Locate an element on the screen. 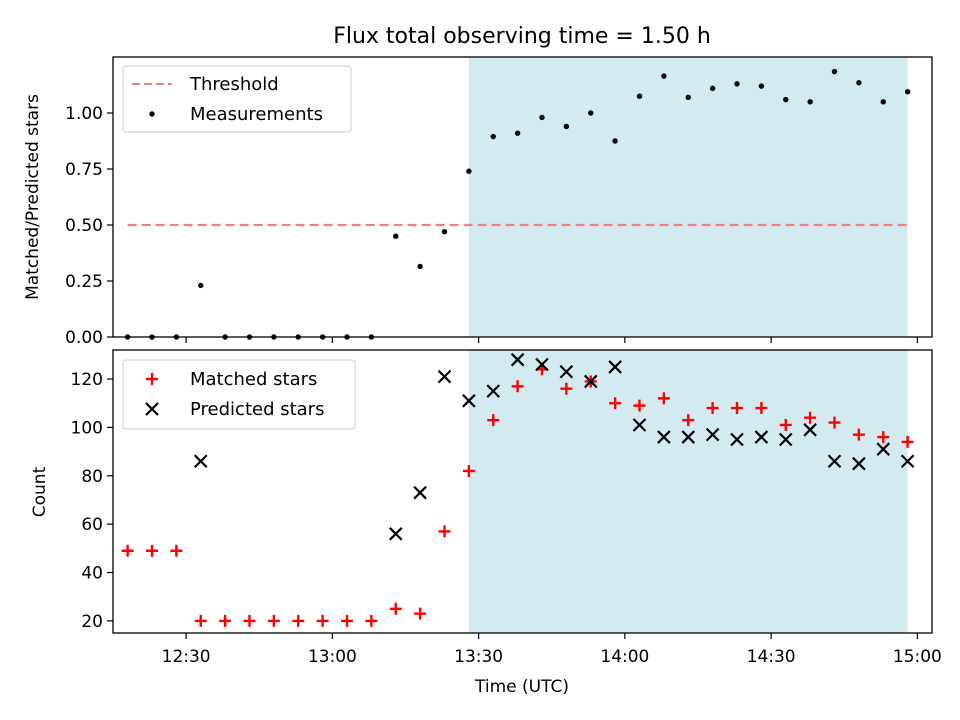  y-tick-label: 40 is located at coordinates (92, 574).